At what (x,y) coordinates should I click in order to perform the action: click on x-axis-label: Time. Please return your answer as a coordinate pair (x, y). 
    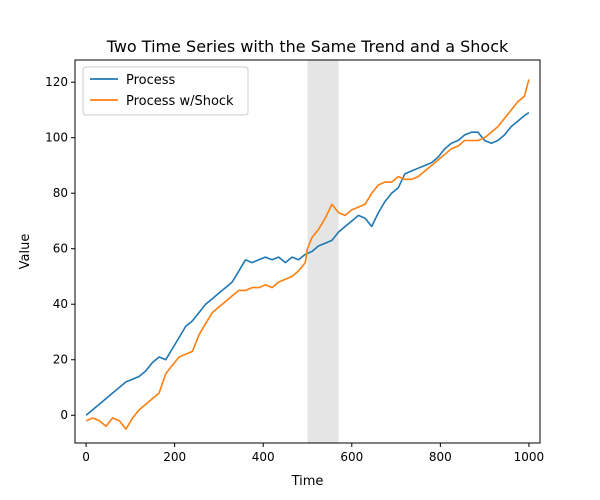
    Looking at the image, I should click on (307, 481).